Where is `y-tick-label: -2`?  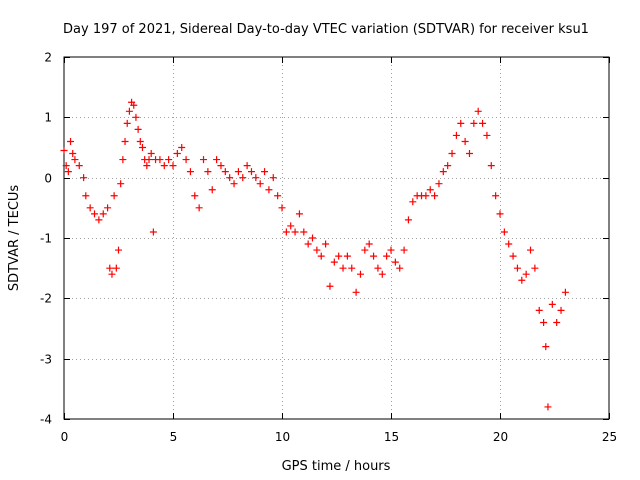 y-tick-label: -2 is located at coordinates (46, 299).